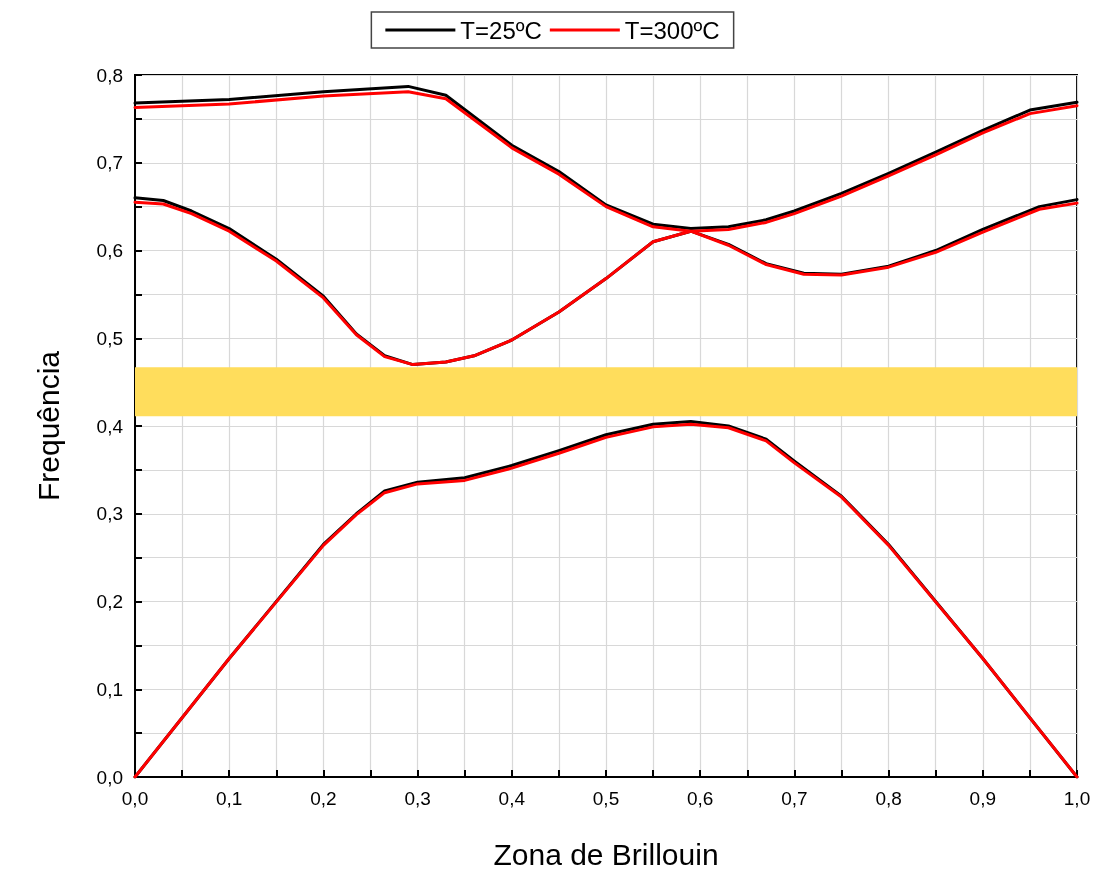 This screenshot has height=892, width=1105. Describe the element at coordinates (48, 426) in the screenshot. I see `y-axis-title: Frequência` at that location.